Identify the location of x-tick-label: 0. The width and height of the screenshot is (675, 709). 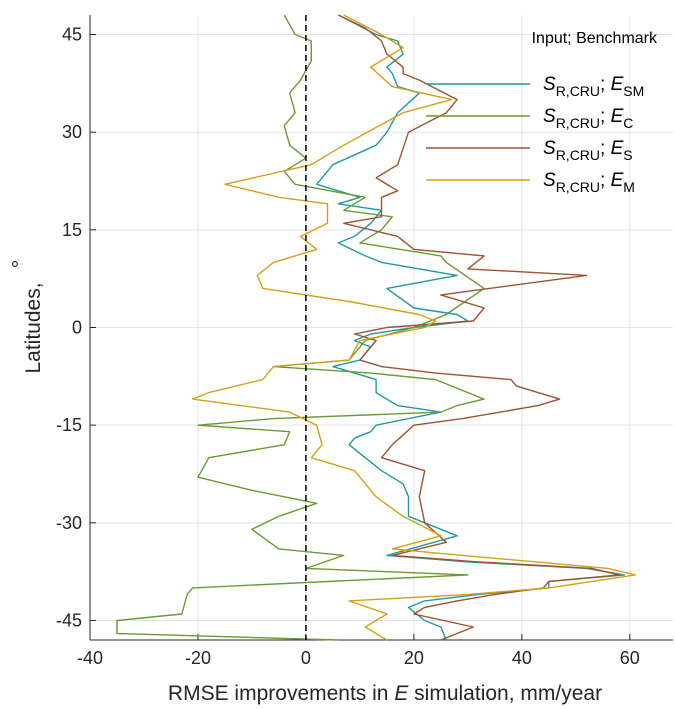
(306, 658).